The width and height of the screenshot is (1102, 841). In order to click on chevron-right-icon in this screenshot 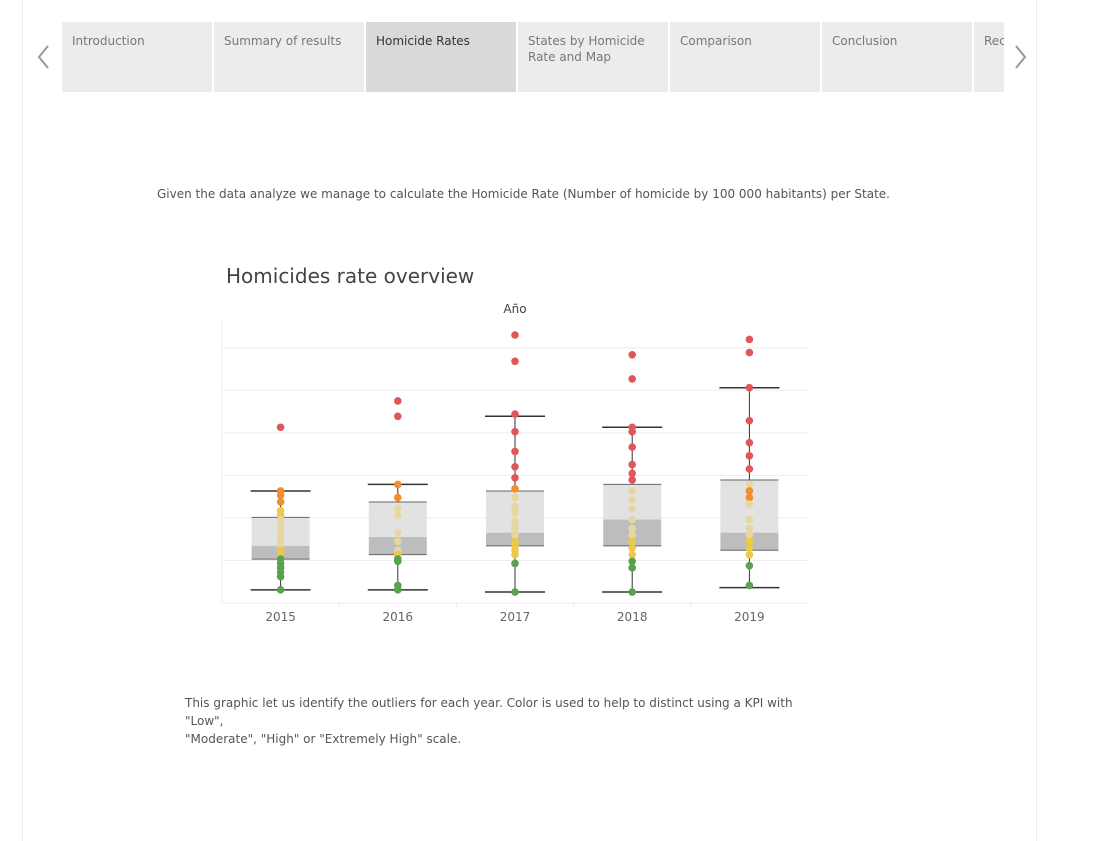, I will do `click(1021, 57)`.